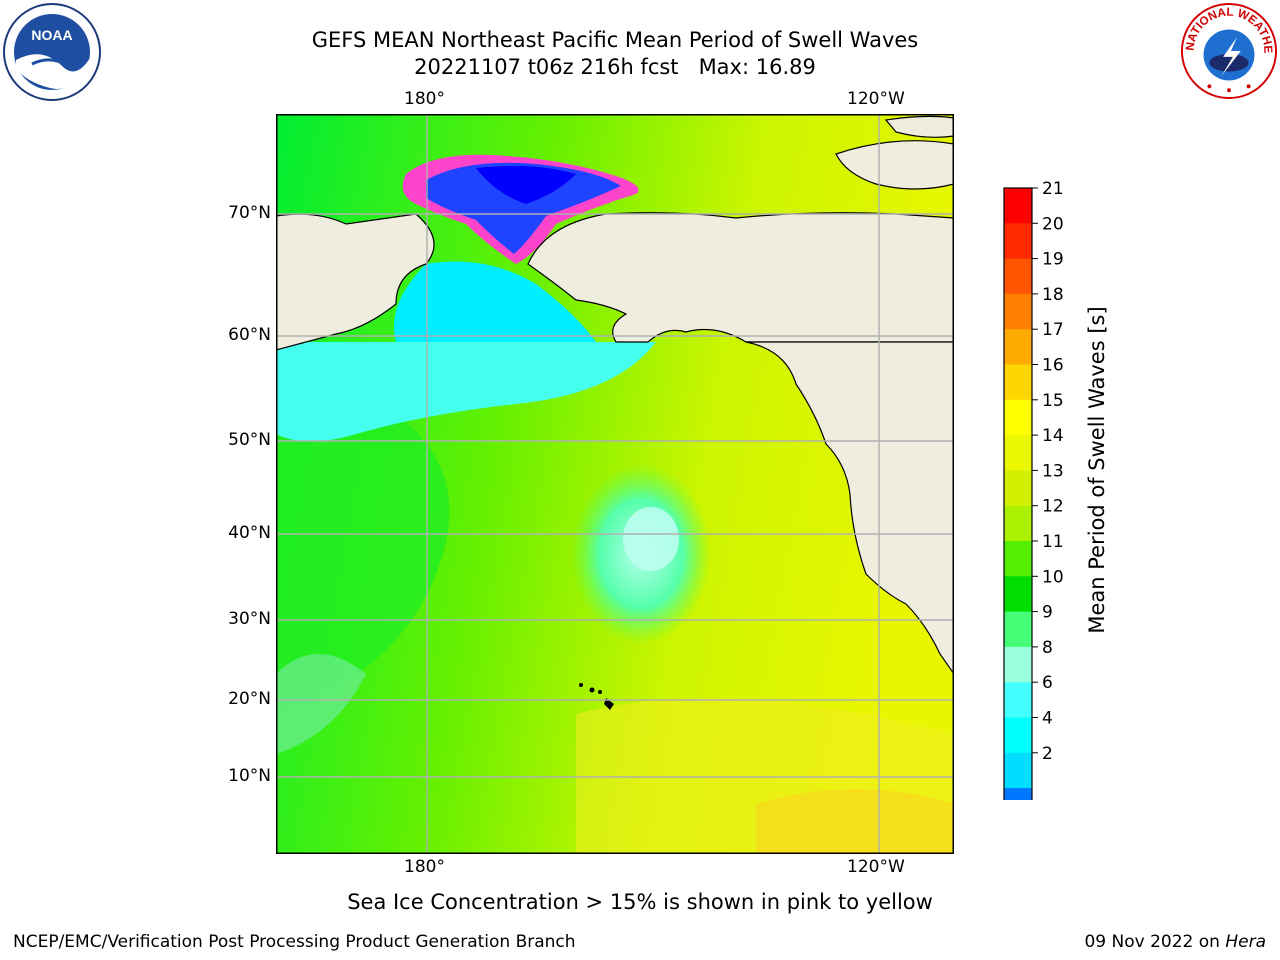 The height and width of the screenshot is (960, 1280). What do you see at coordinates (249, 533) in the screenshot?
I see `lat-label-40n: 40°N` at bounding box center [249, 533].